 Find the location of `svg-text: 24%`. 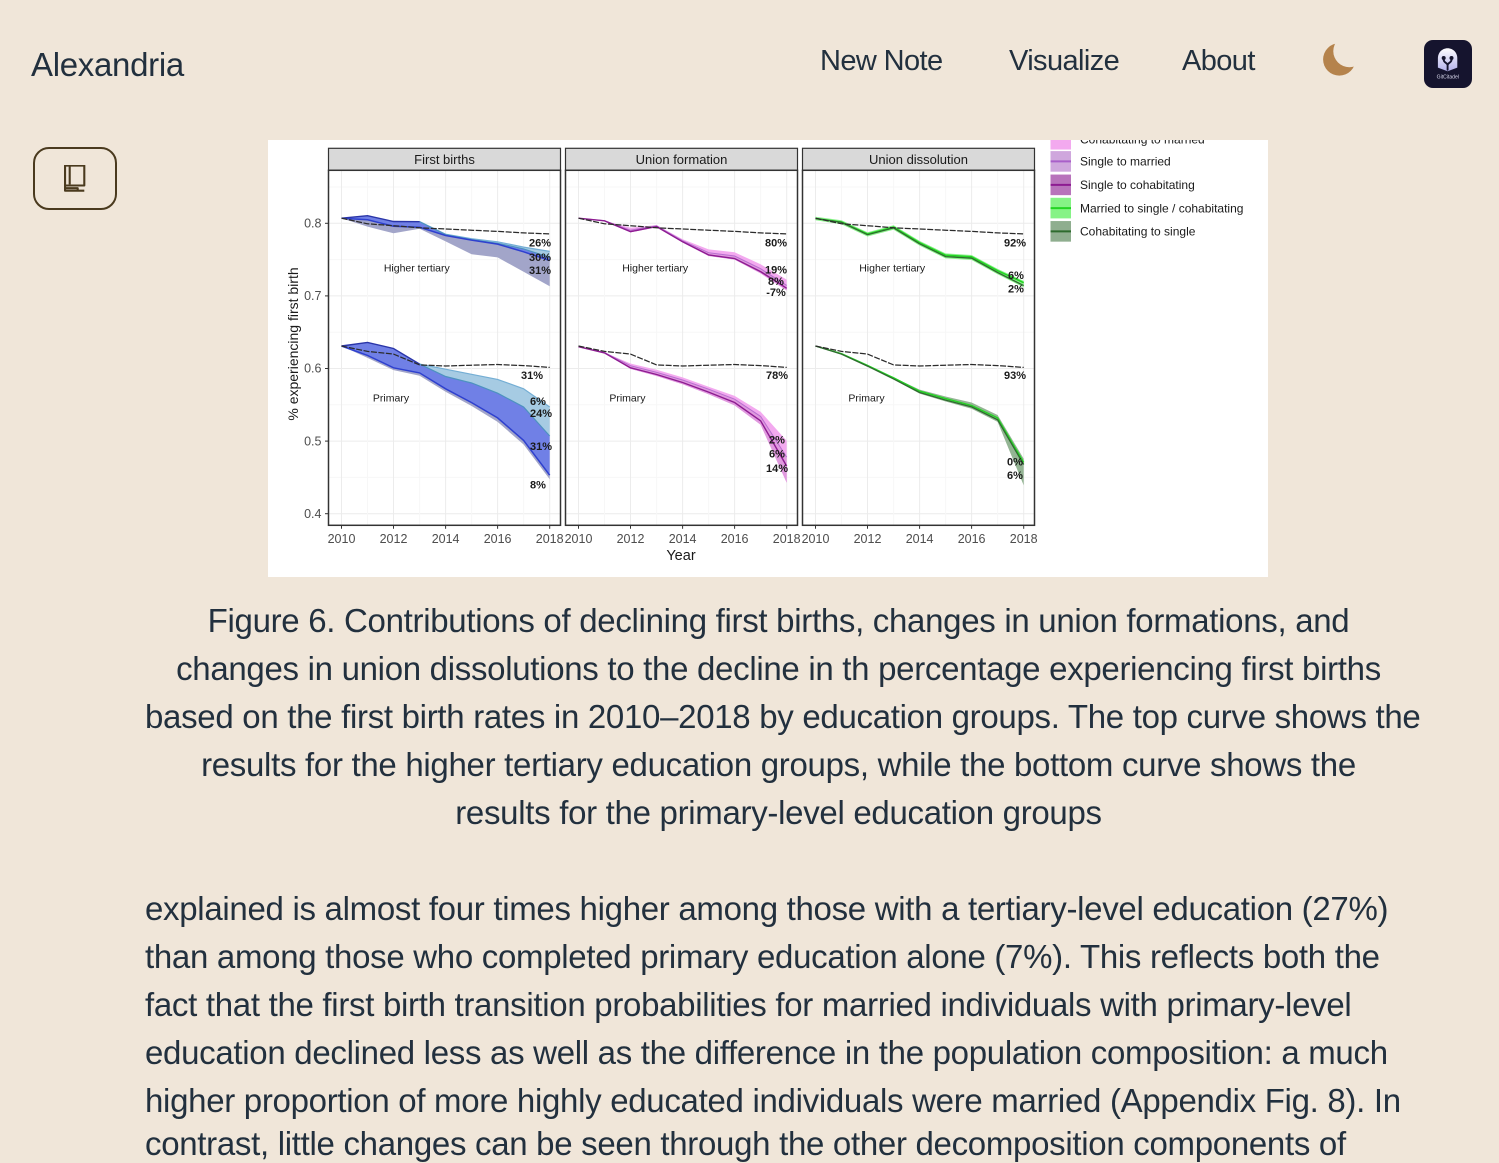

svg-text: 24% is located at coordinates (541, 414).